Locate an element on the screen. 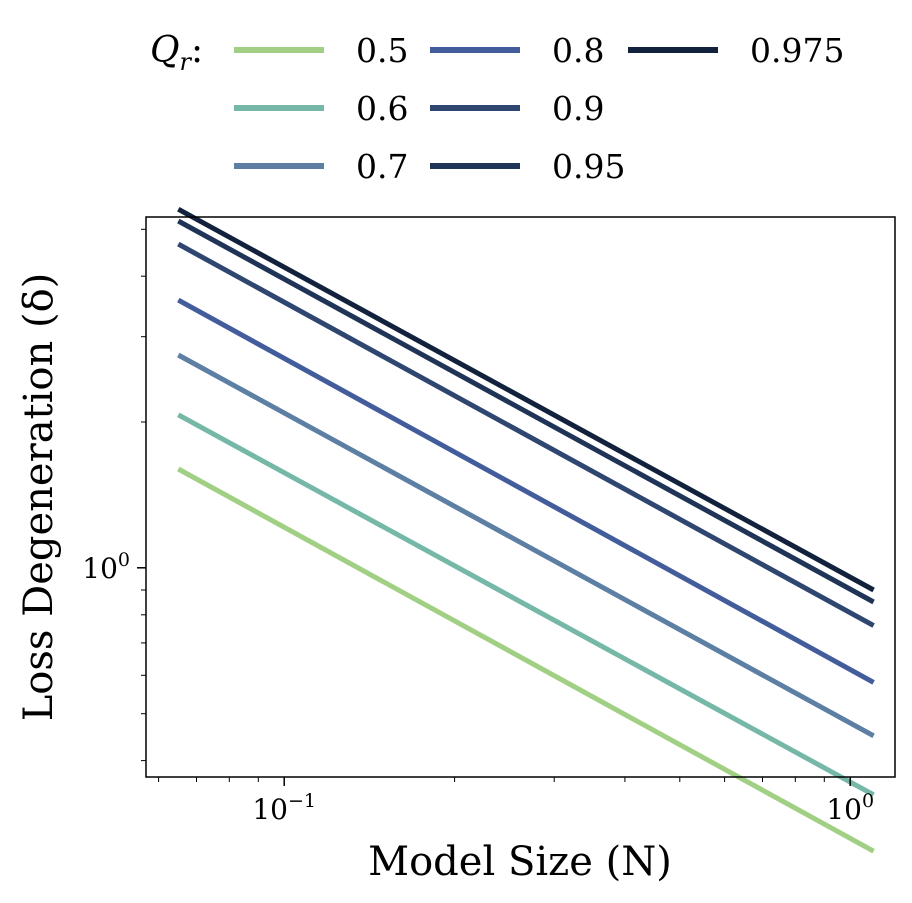  y-axis-label: Loss Degeneration (δ) is located at coordinates (39, 497).